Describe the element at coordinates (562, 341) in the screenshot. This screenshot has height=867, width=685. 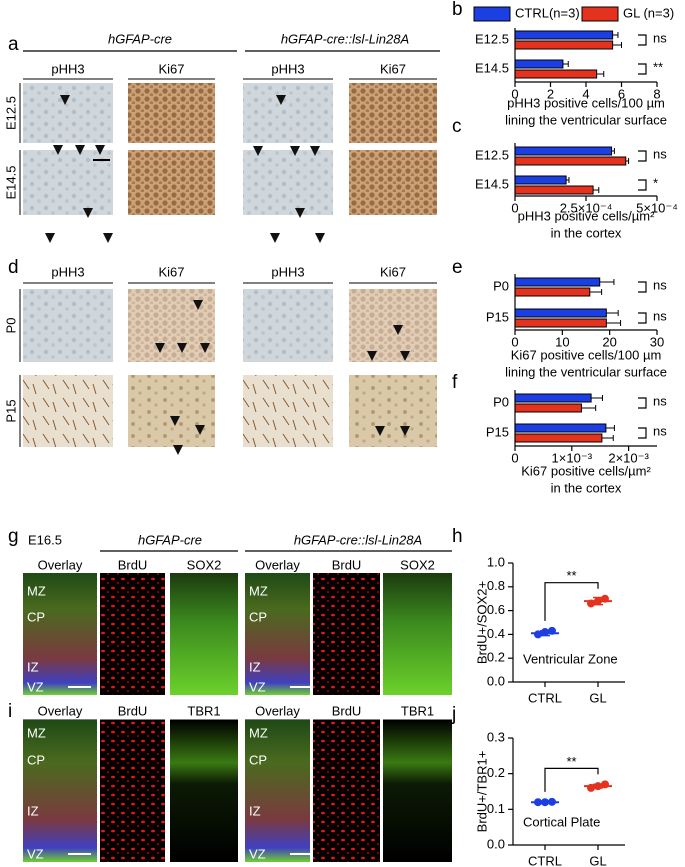
I see `x-tick-label: 10` at that location.